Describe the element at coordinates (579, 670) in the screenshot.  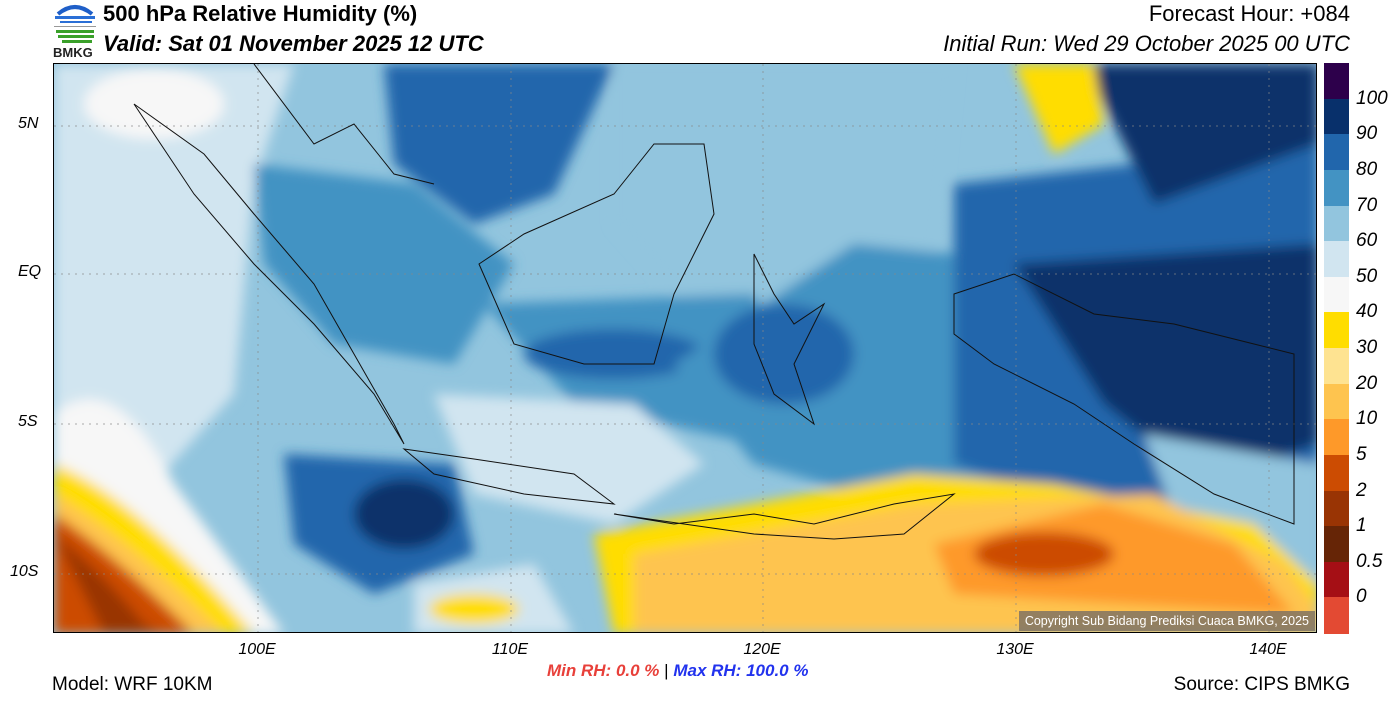
I see `min-rh-label: Min RH:` at that location.